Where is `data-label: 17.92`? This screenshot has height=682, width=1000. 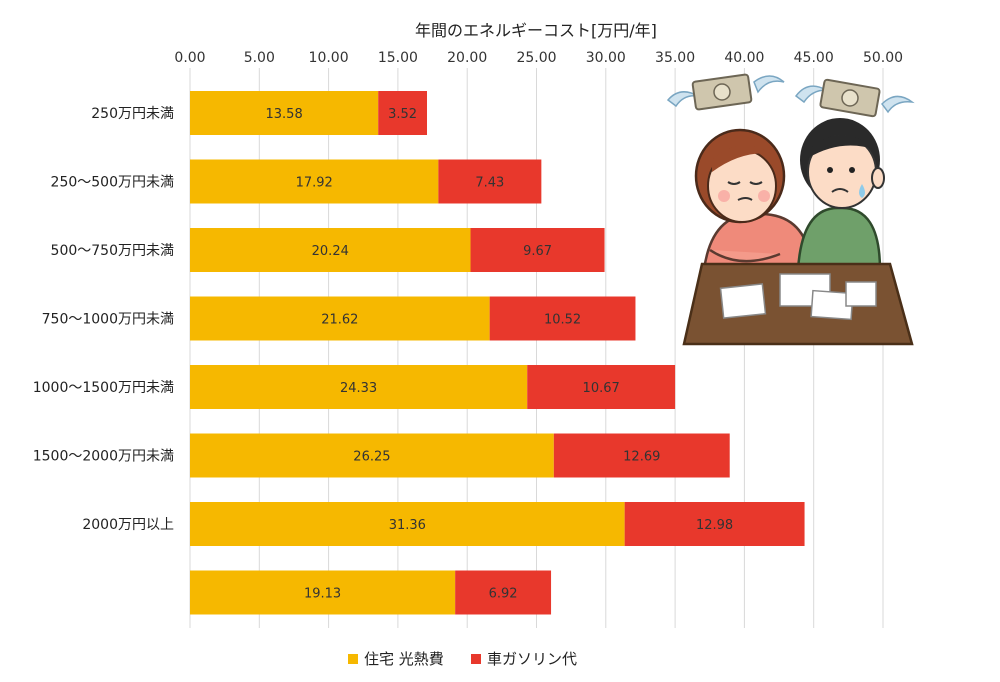
data-label: 17.92 is located at coordinates (314, 183).